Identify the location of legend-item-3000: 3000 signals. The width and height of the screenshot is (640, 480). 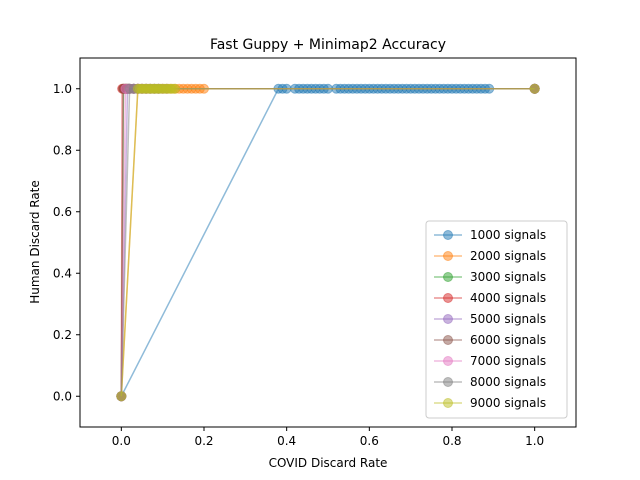
(490, 277).